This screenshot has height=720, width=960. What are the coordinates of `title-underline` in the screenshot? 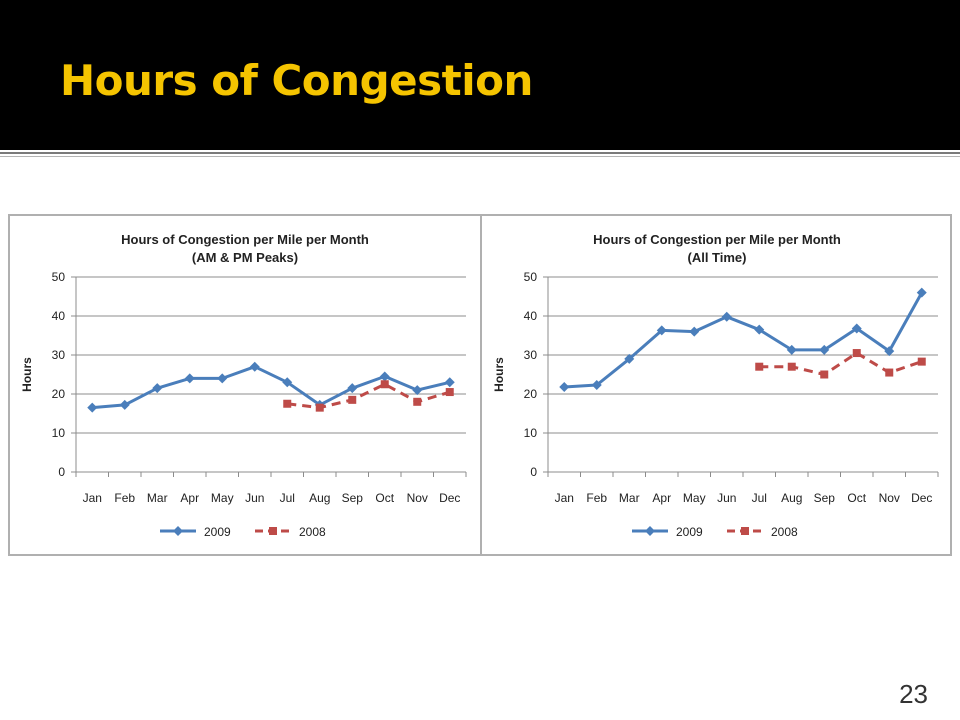 It's located at (480, 153).